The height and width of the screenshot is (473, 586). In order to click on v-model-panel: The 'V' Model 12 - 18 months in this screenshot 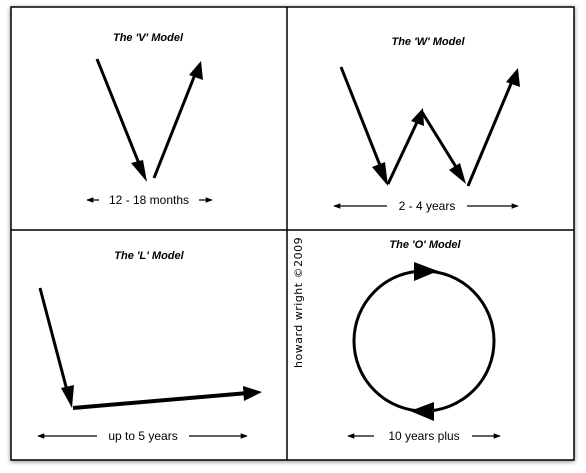, I will do `click(149, 120)`.